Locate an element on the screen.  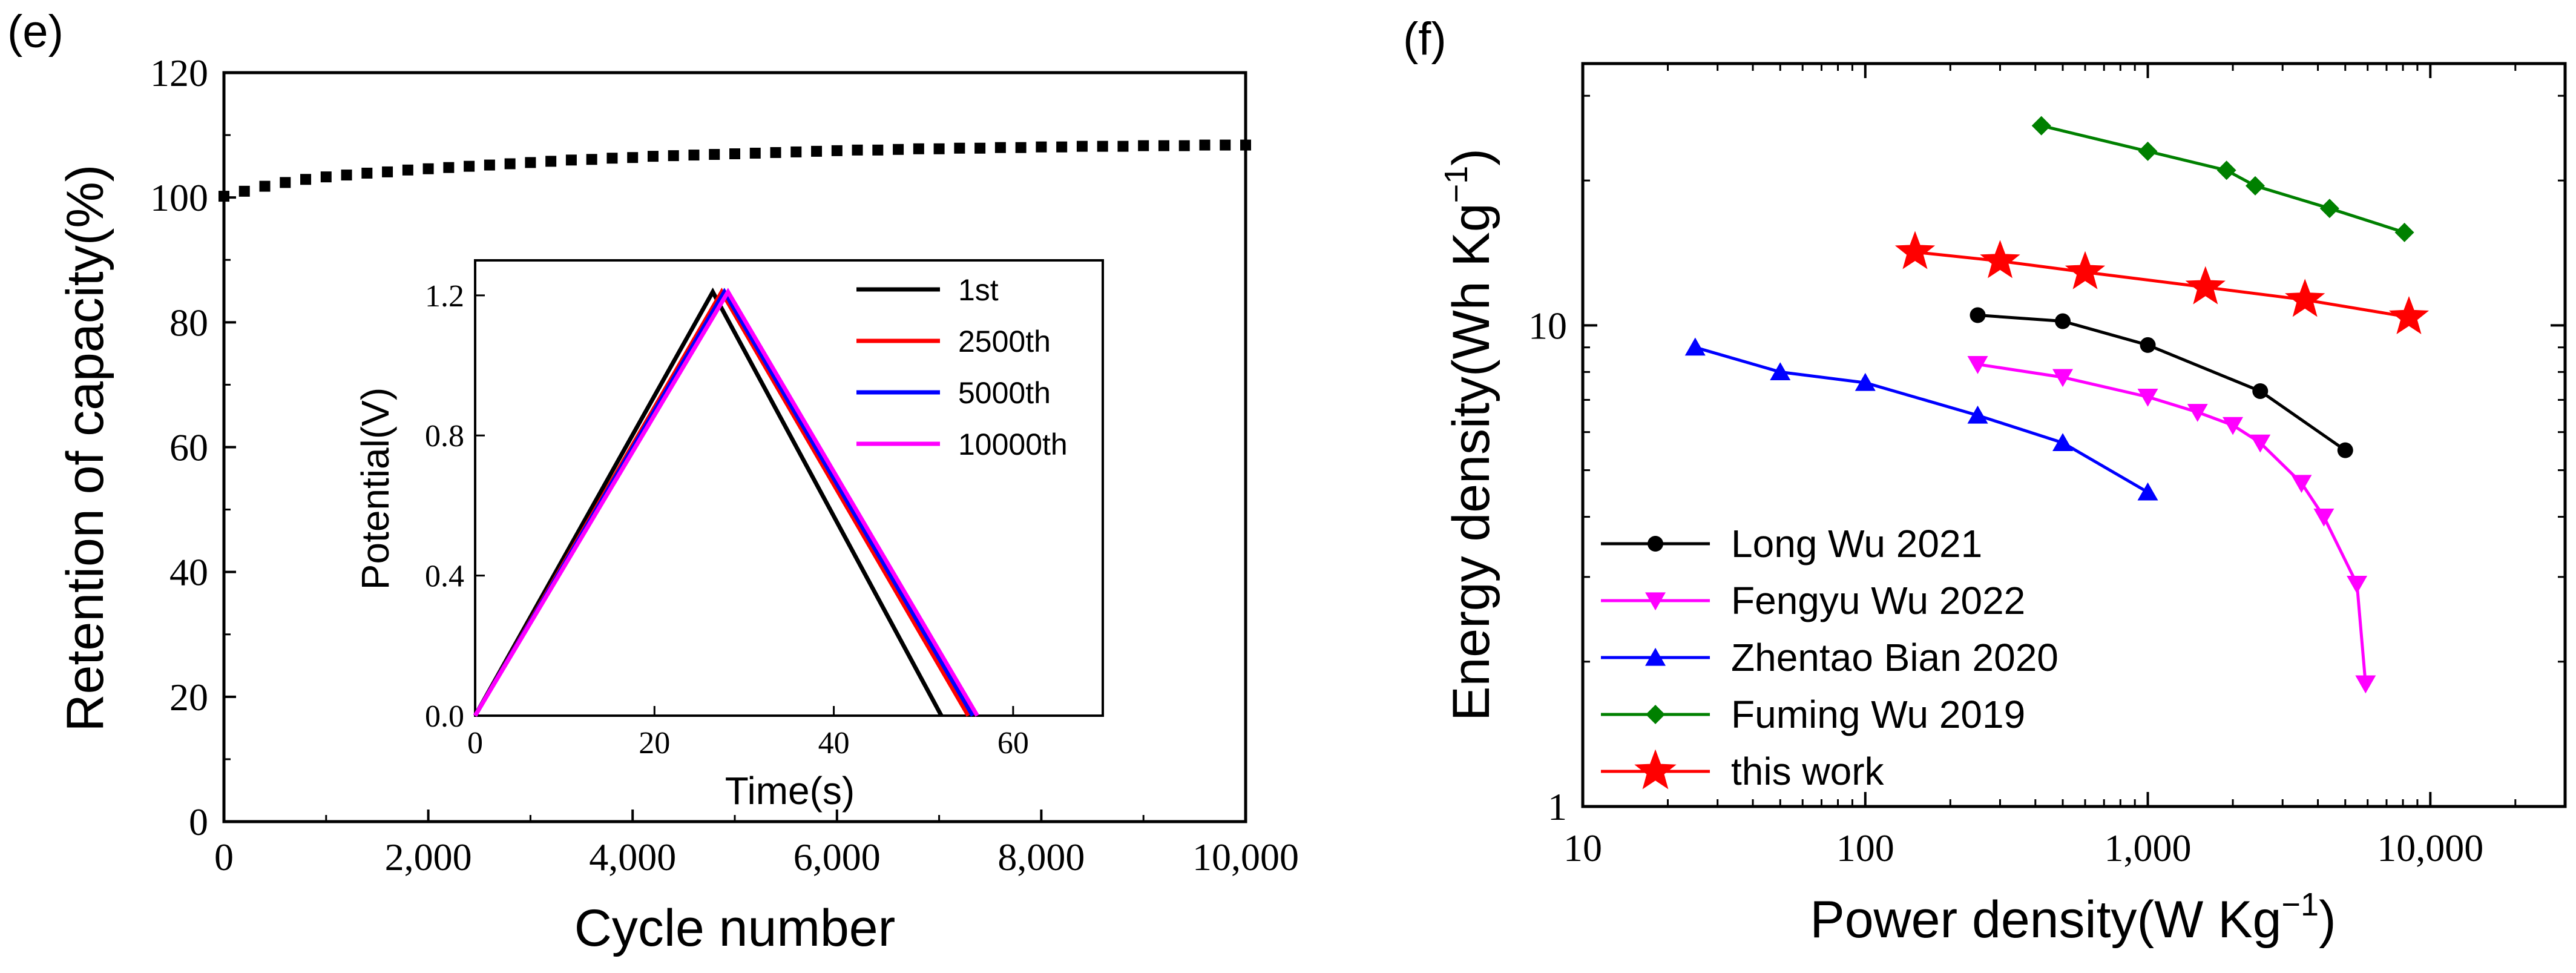
inset-line-10000th is located at coordinates (726, 502).